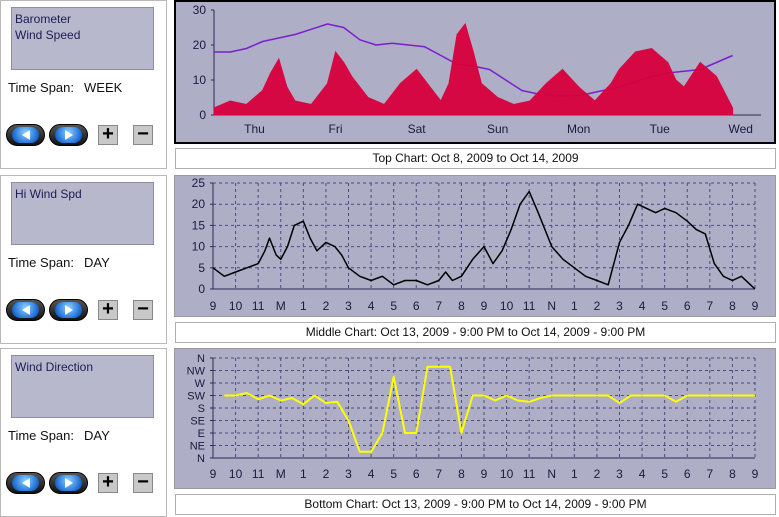 The image size is (779, 517). What do you see at coordinates (660, 129) in the screenshot?
I see `x-tick-label: Tue` at bounding box center [660, 129].